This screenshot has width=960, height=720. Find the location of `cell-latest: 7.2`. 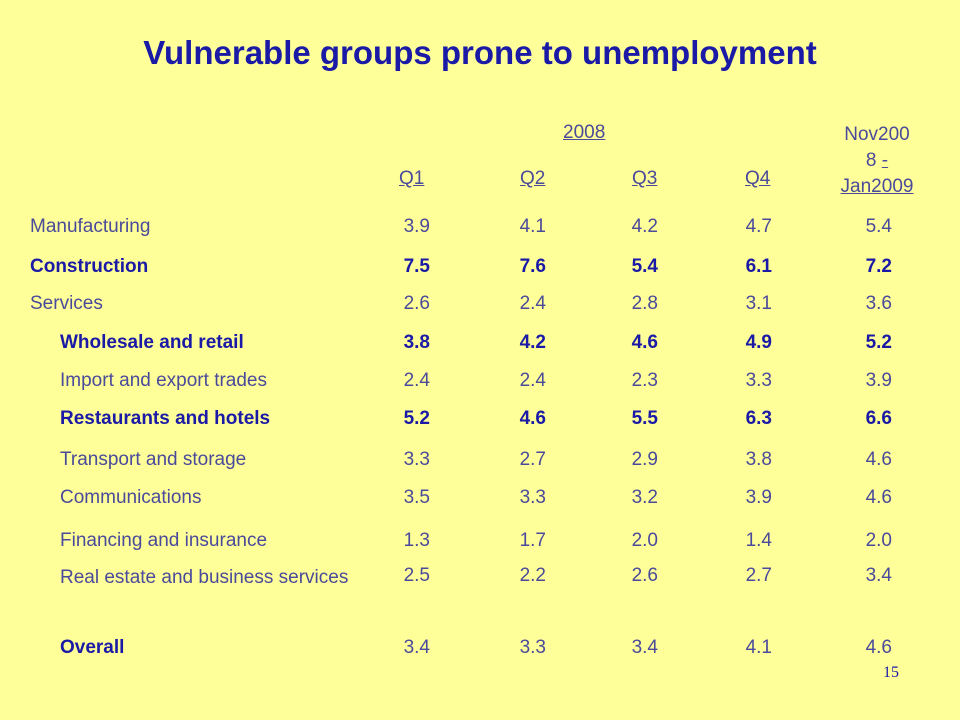

cell-latest: 7.2 is located at coordinates (878, 266).